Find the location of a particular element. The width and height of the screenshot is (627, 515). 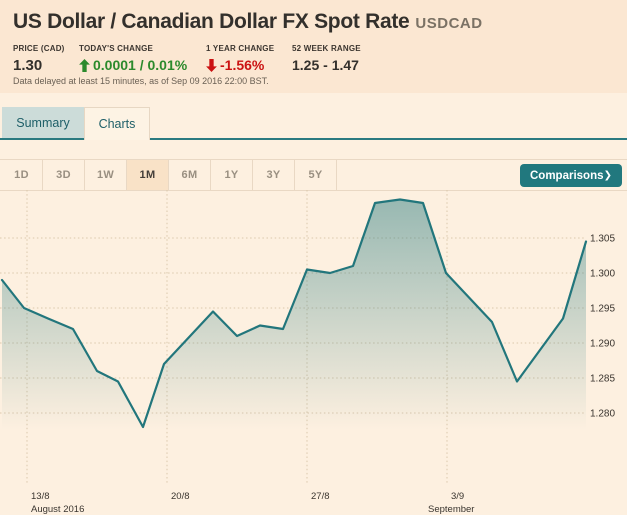

stat-value: 0.0001 / 0.01% is located at coordinates (133, 65).